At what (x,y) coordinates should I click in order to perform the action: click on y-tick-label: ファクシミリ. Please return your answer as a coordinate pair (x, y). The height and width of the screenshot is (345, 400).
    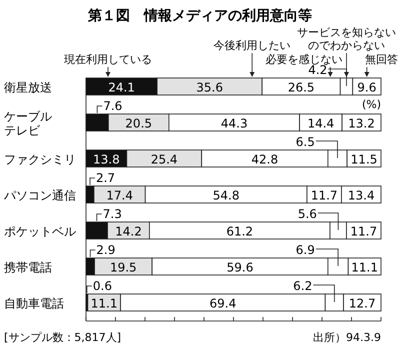
    Looking at the image, I should click on (40, 159).